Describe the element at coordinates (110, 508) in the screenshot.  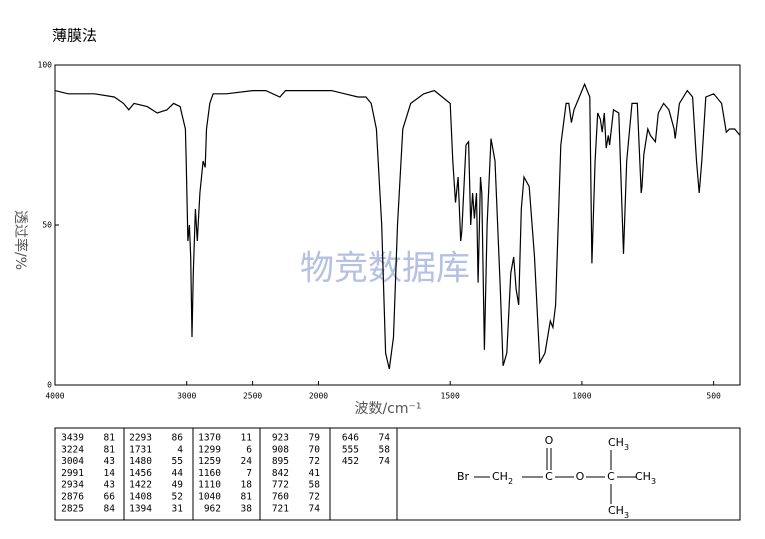
I see `peak-transmittance: 84` at that location.